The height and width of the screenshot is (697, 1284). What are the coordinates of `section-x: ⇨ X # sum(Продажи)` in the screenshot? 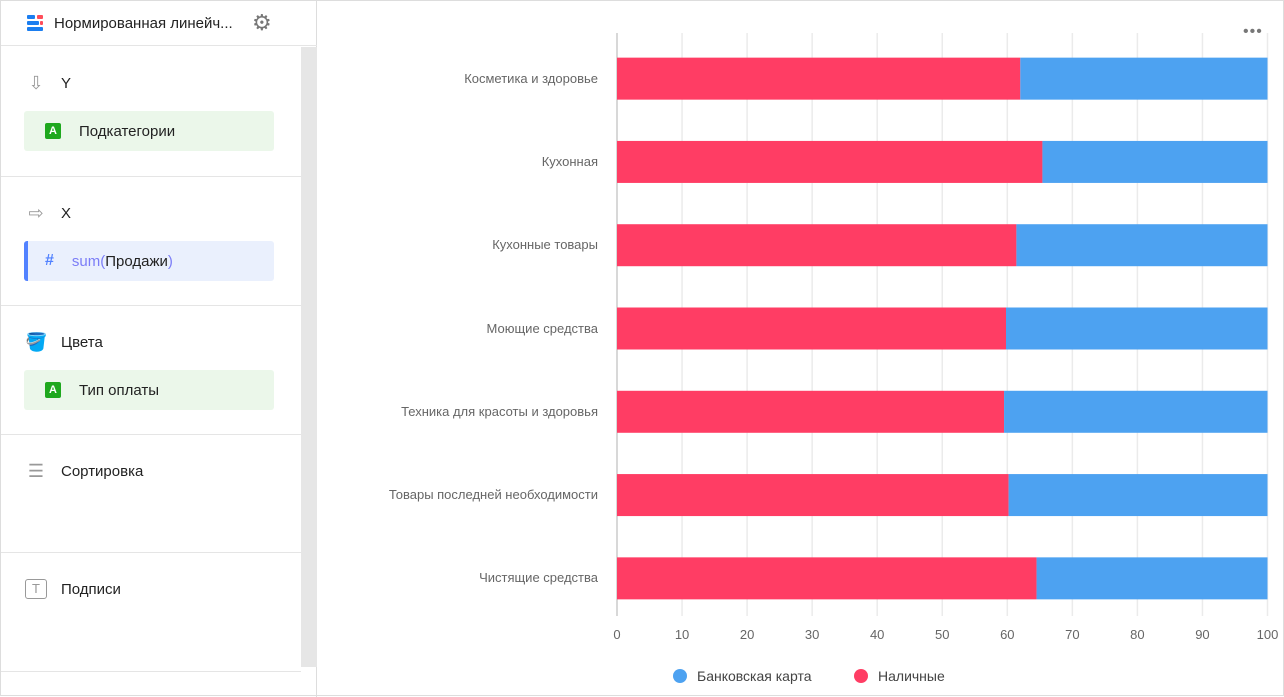 It's located at (151, 241).